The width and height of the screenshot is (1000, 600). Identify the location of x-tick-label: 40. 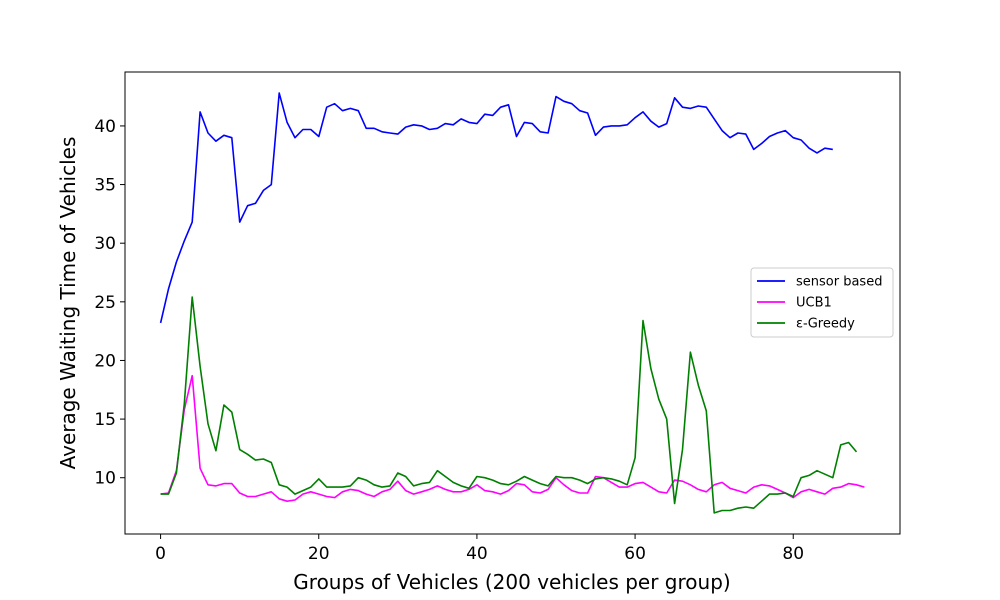
(477, 554).